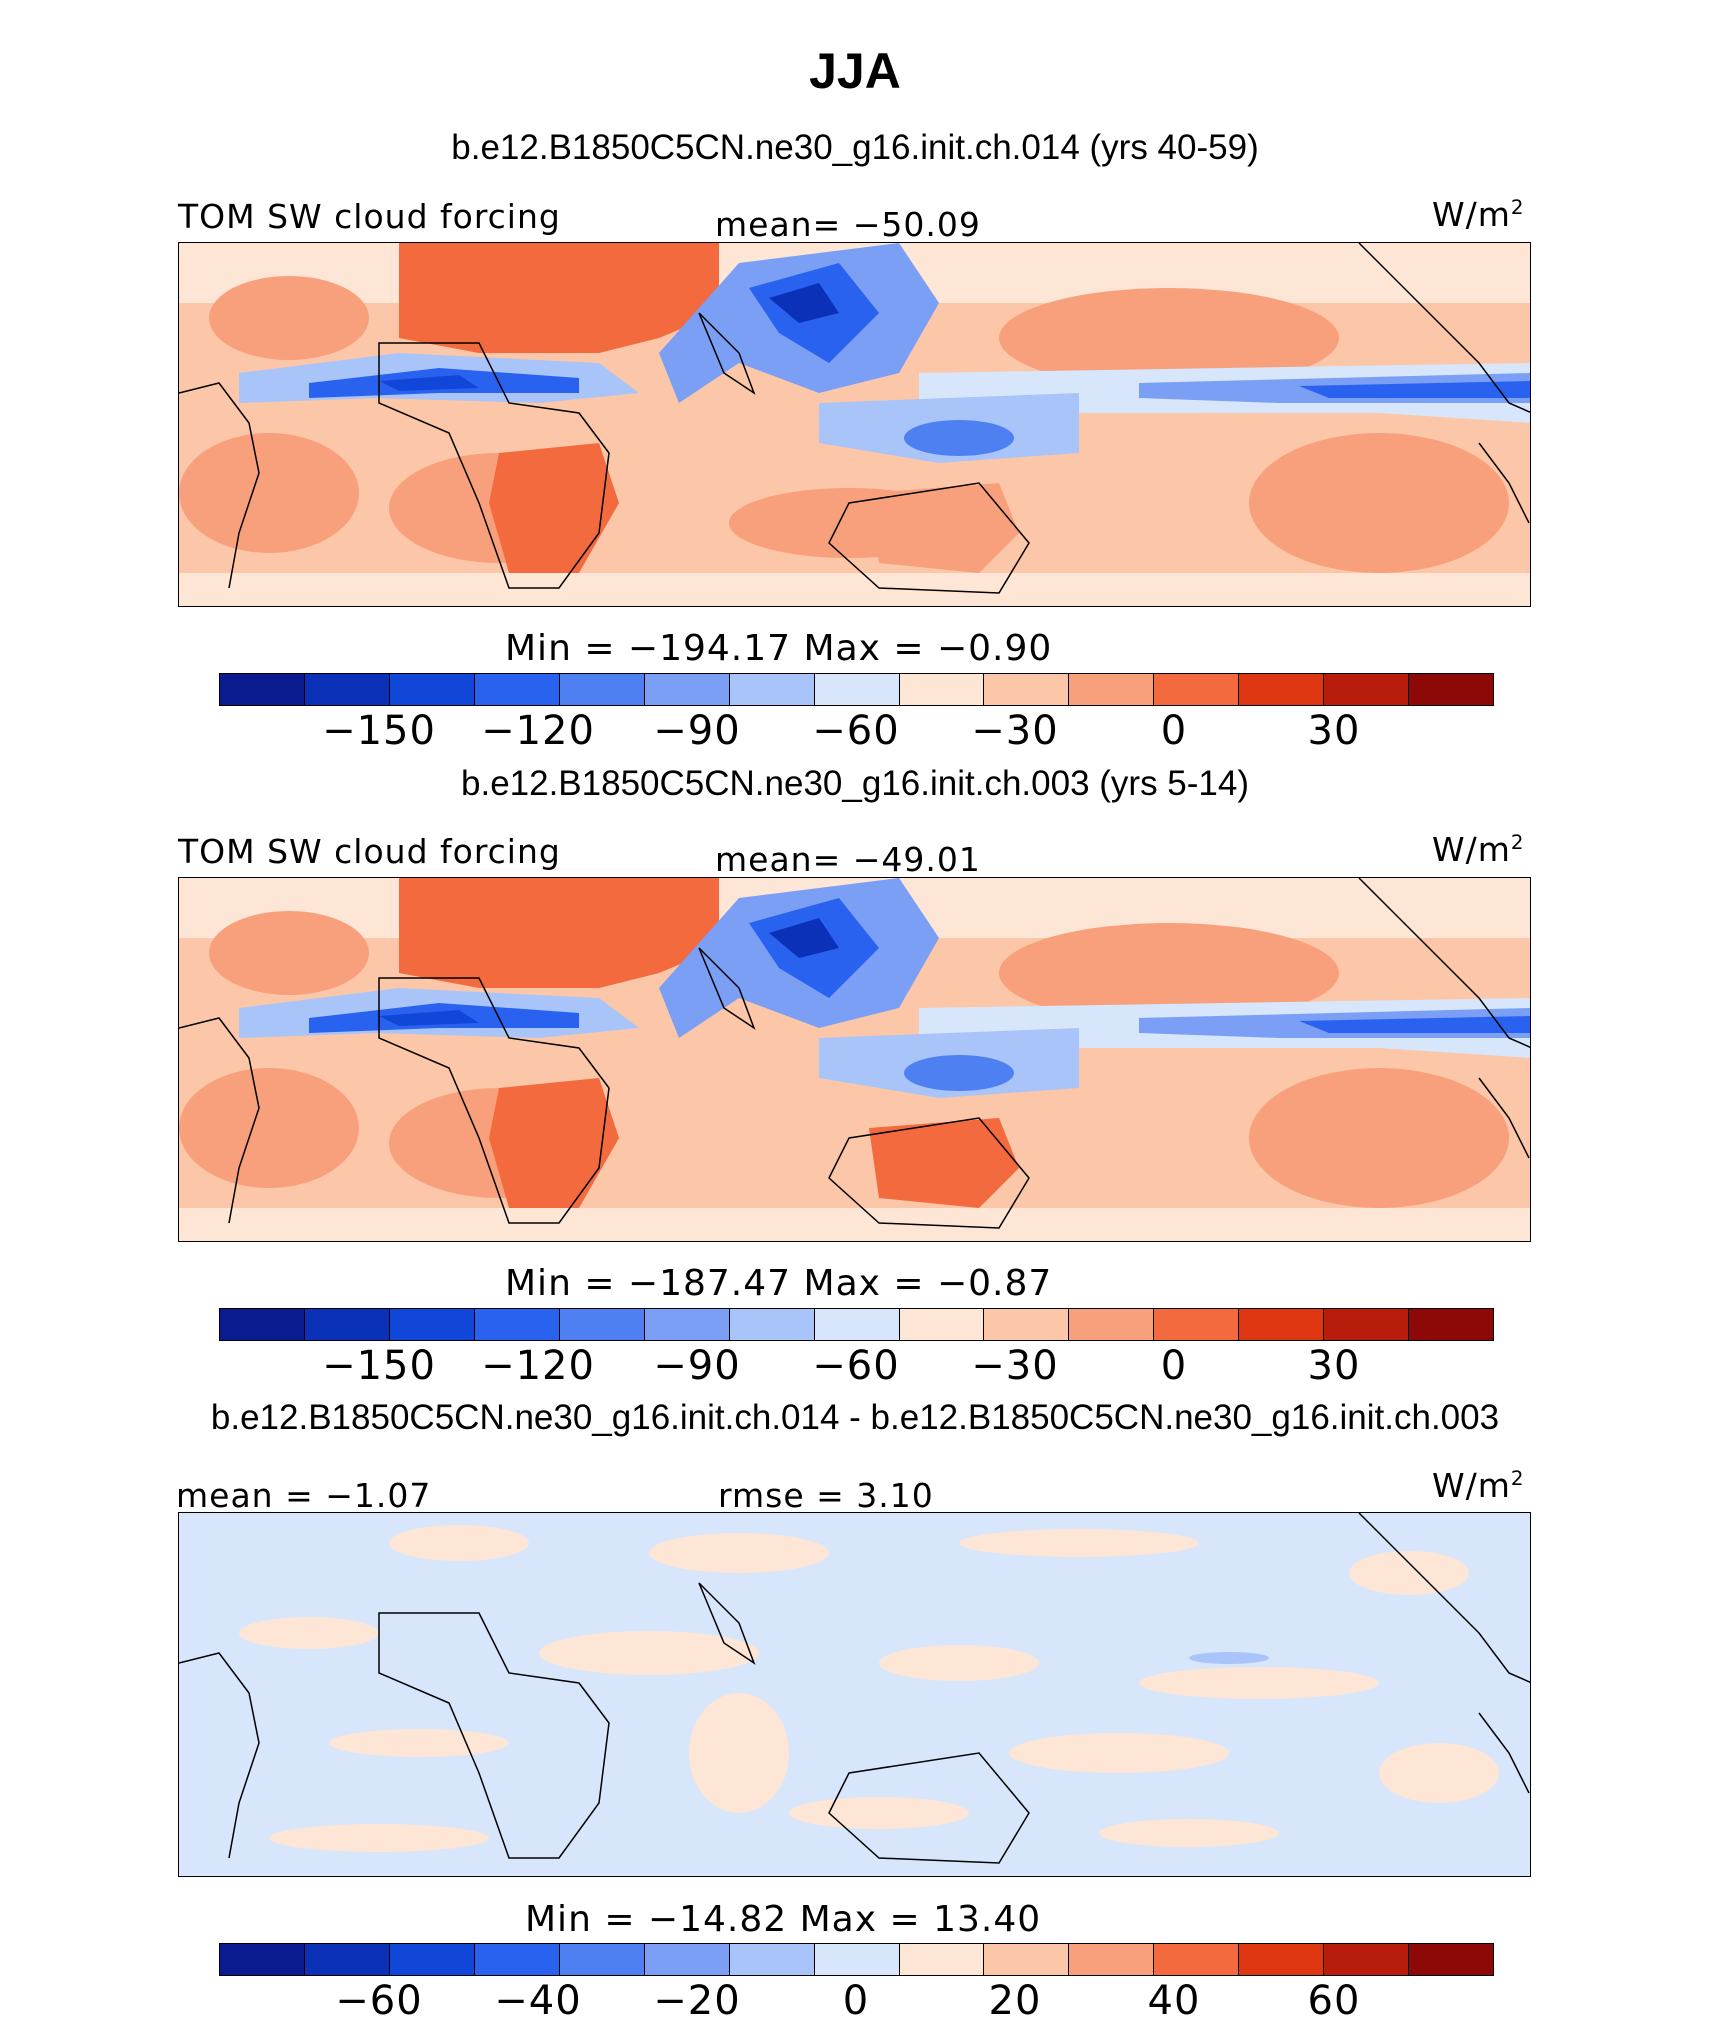  I want to click on panel-3-rmse-label: rmse = 3.10, so click(826, 1495).